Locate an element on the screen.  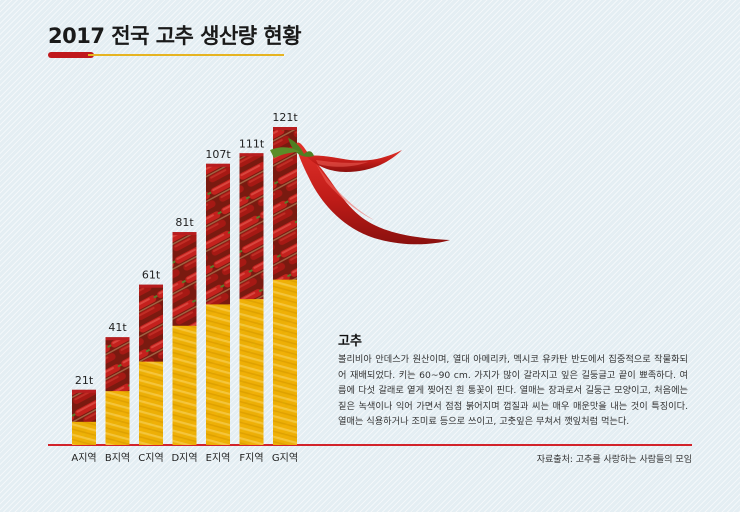
value-label: 107t is located at coordinates (218, 154).